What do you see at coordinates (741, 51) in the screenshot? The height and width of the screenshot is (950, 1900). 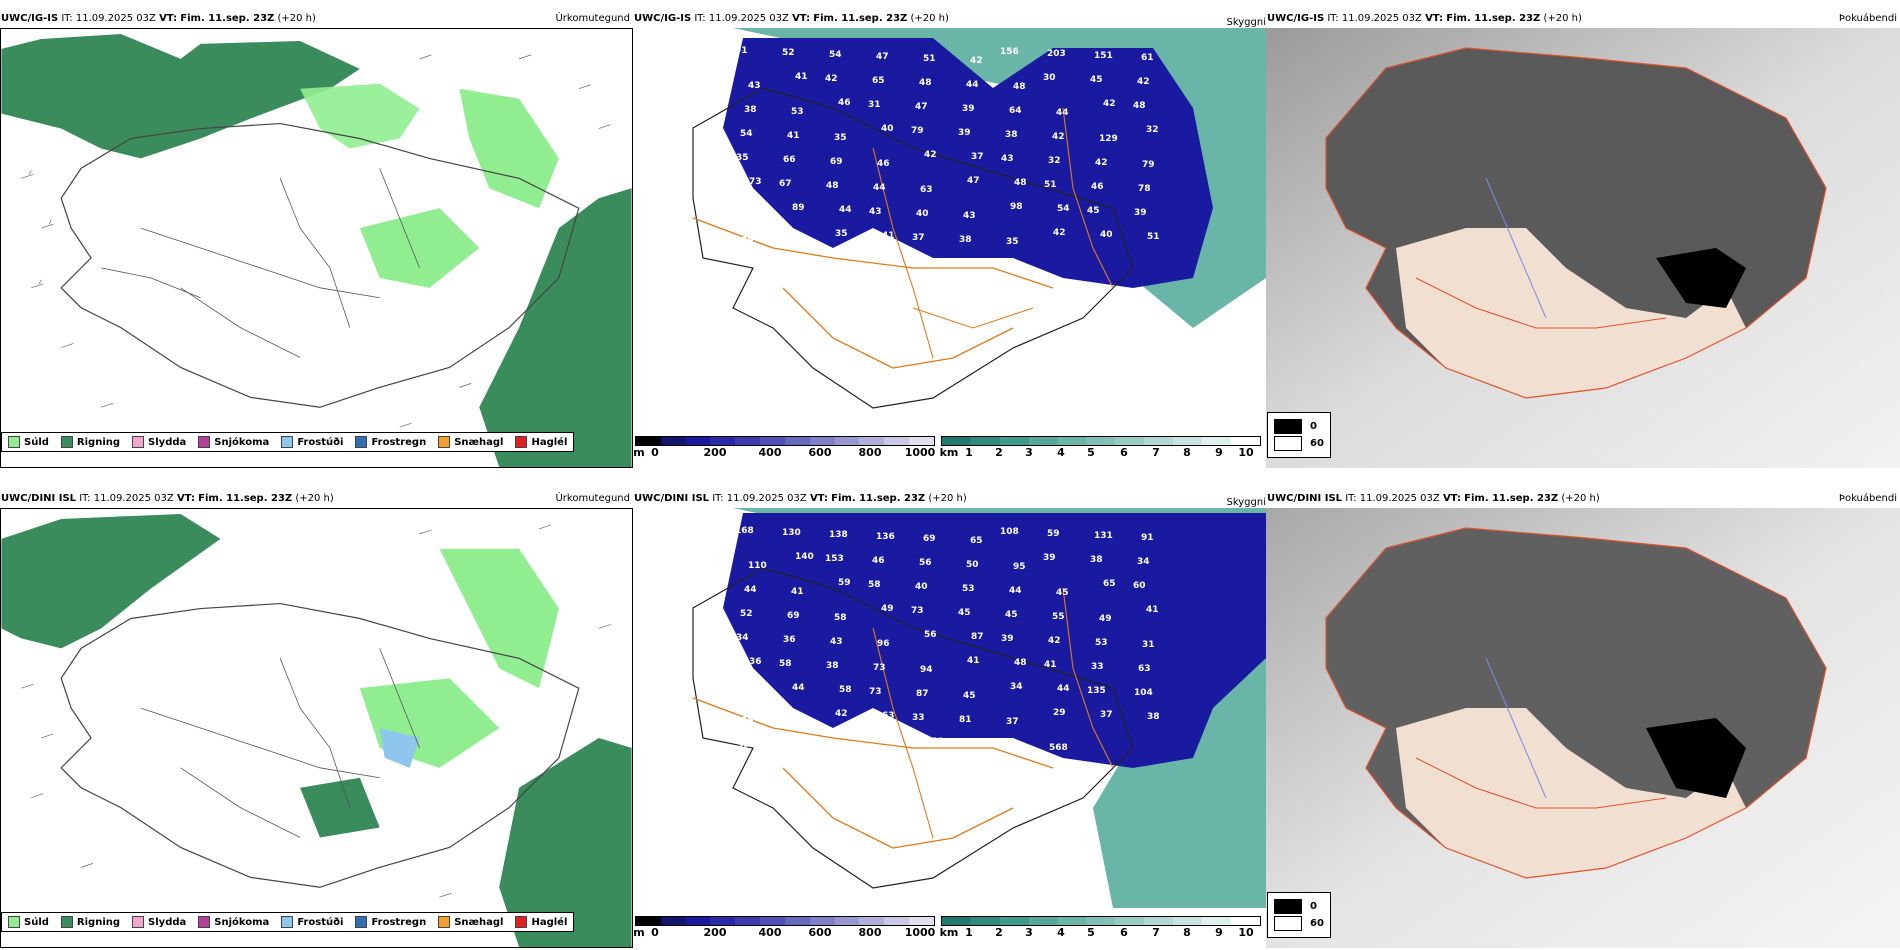 I see `ceiling-label: 91` at bounding box center [741, 51].